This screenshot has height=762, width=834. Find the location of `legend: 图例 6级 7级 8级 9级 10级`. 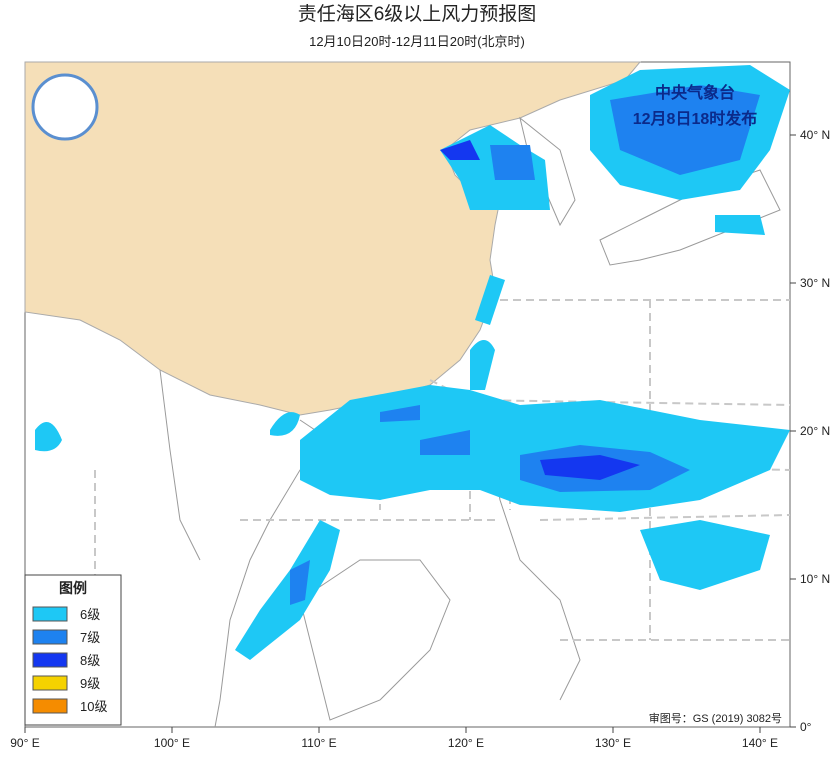

legend: 图例 6级 7级 8级 9级 10级 is located at coordinates (73, 650).